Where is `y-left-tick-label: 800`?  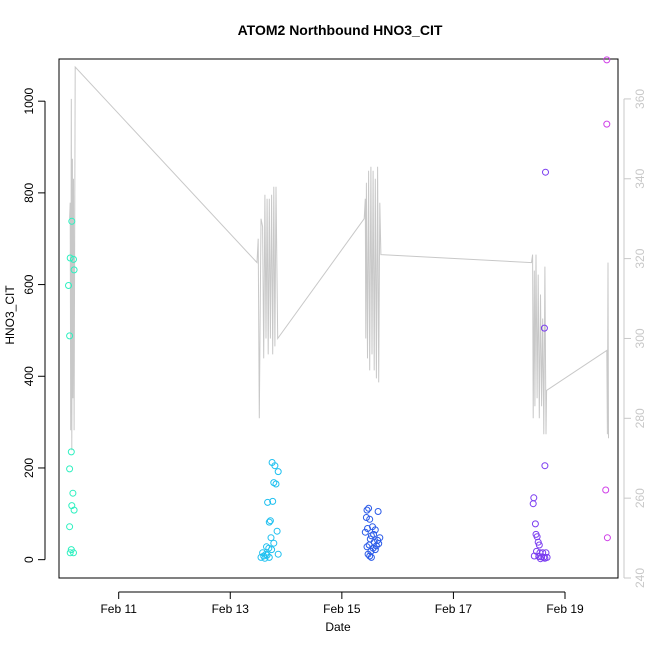
y-left-tick-label: 800 is located at coordinates (29, 193).